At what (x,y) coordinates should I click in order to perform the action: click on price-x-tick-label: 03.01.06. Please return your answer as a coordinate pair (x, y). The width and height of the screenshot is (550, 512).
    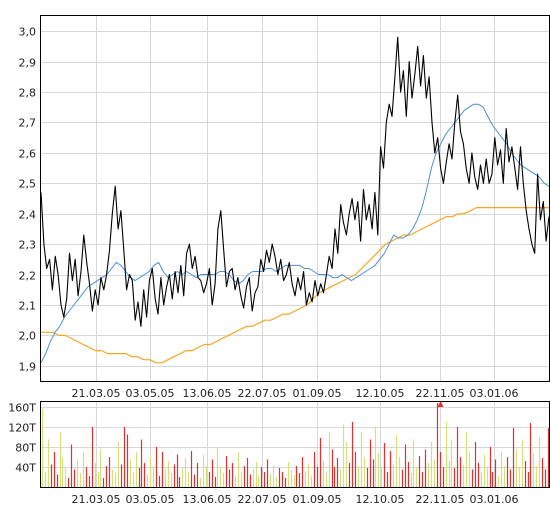
    Looking at the image, I should click on (494, 393).